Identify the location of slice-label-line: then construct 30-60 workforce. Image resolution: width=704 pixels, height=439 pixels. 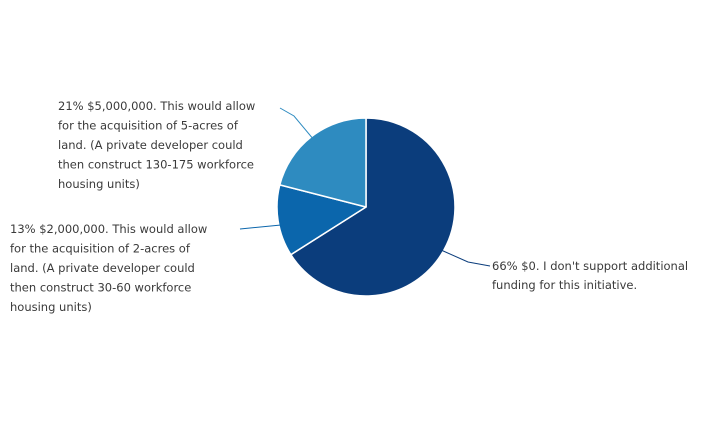
(100, 288).